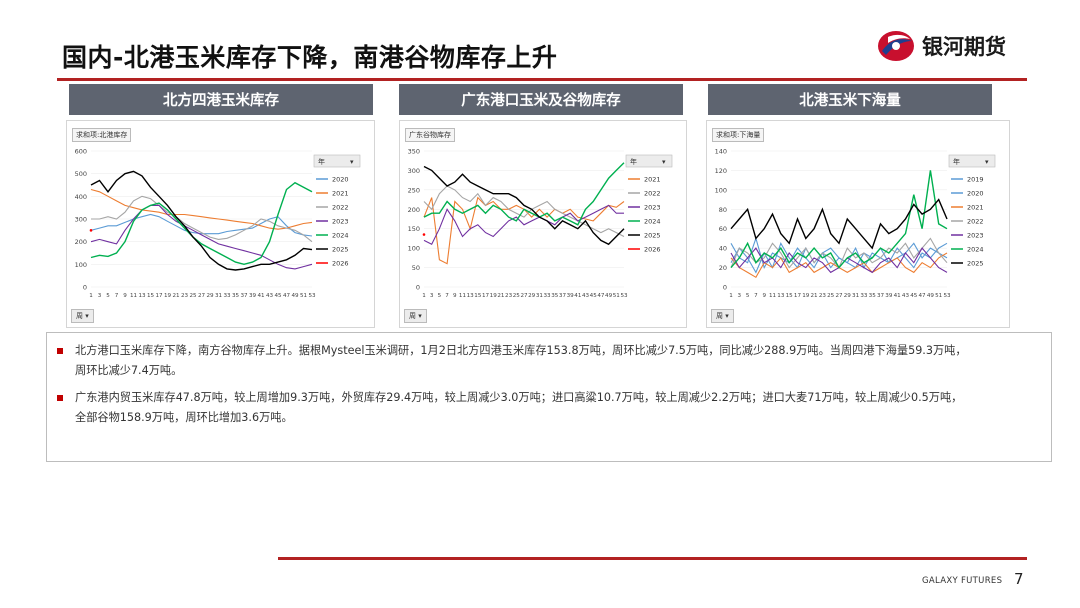 This screenshot has height=608, width=1080. I want to click on x-tick-label: 27, so click(839, 296).